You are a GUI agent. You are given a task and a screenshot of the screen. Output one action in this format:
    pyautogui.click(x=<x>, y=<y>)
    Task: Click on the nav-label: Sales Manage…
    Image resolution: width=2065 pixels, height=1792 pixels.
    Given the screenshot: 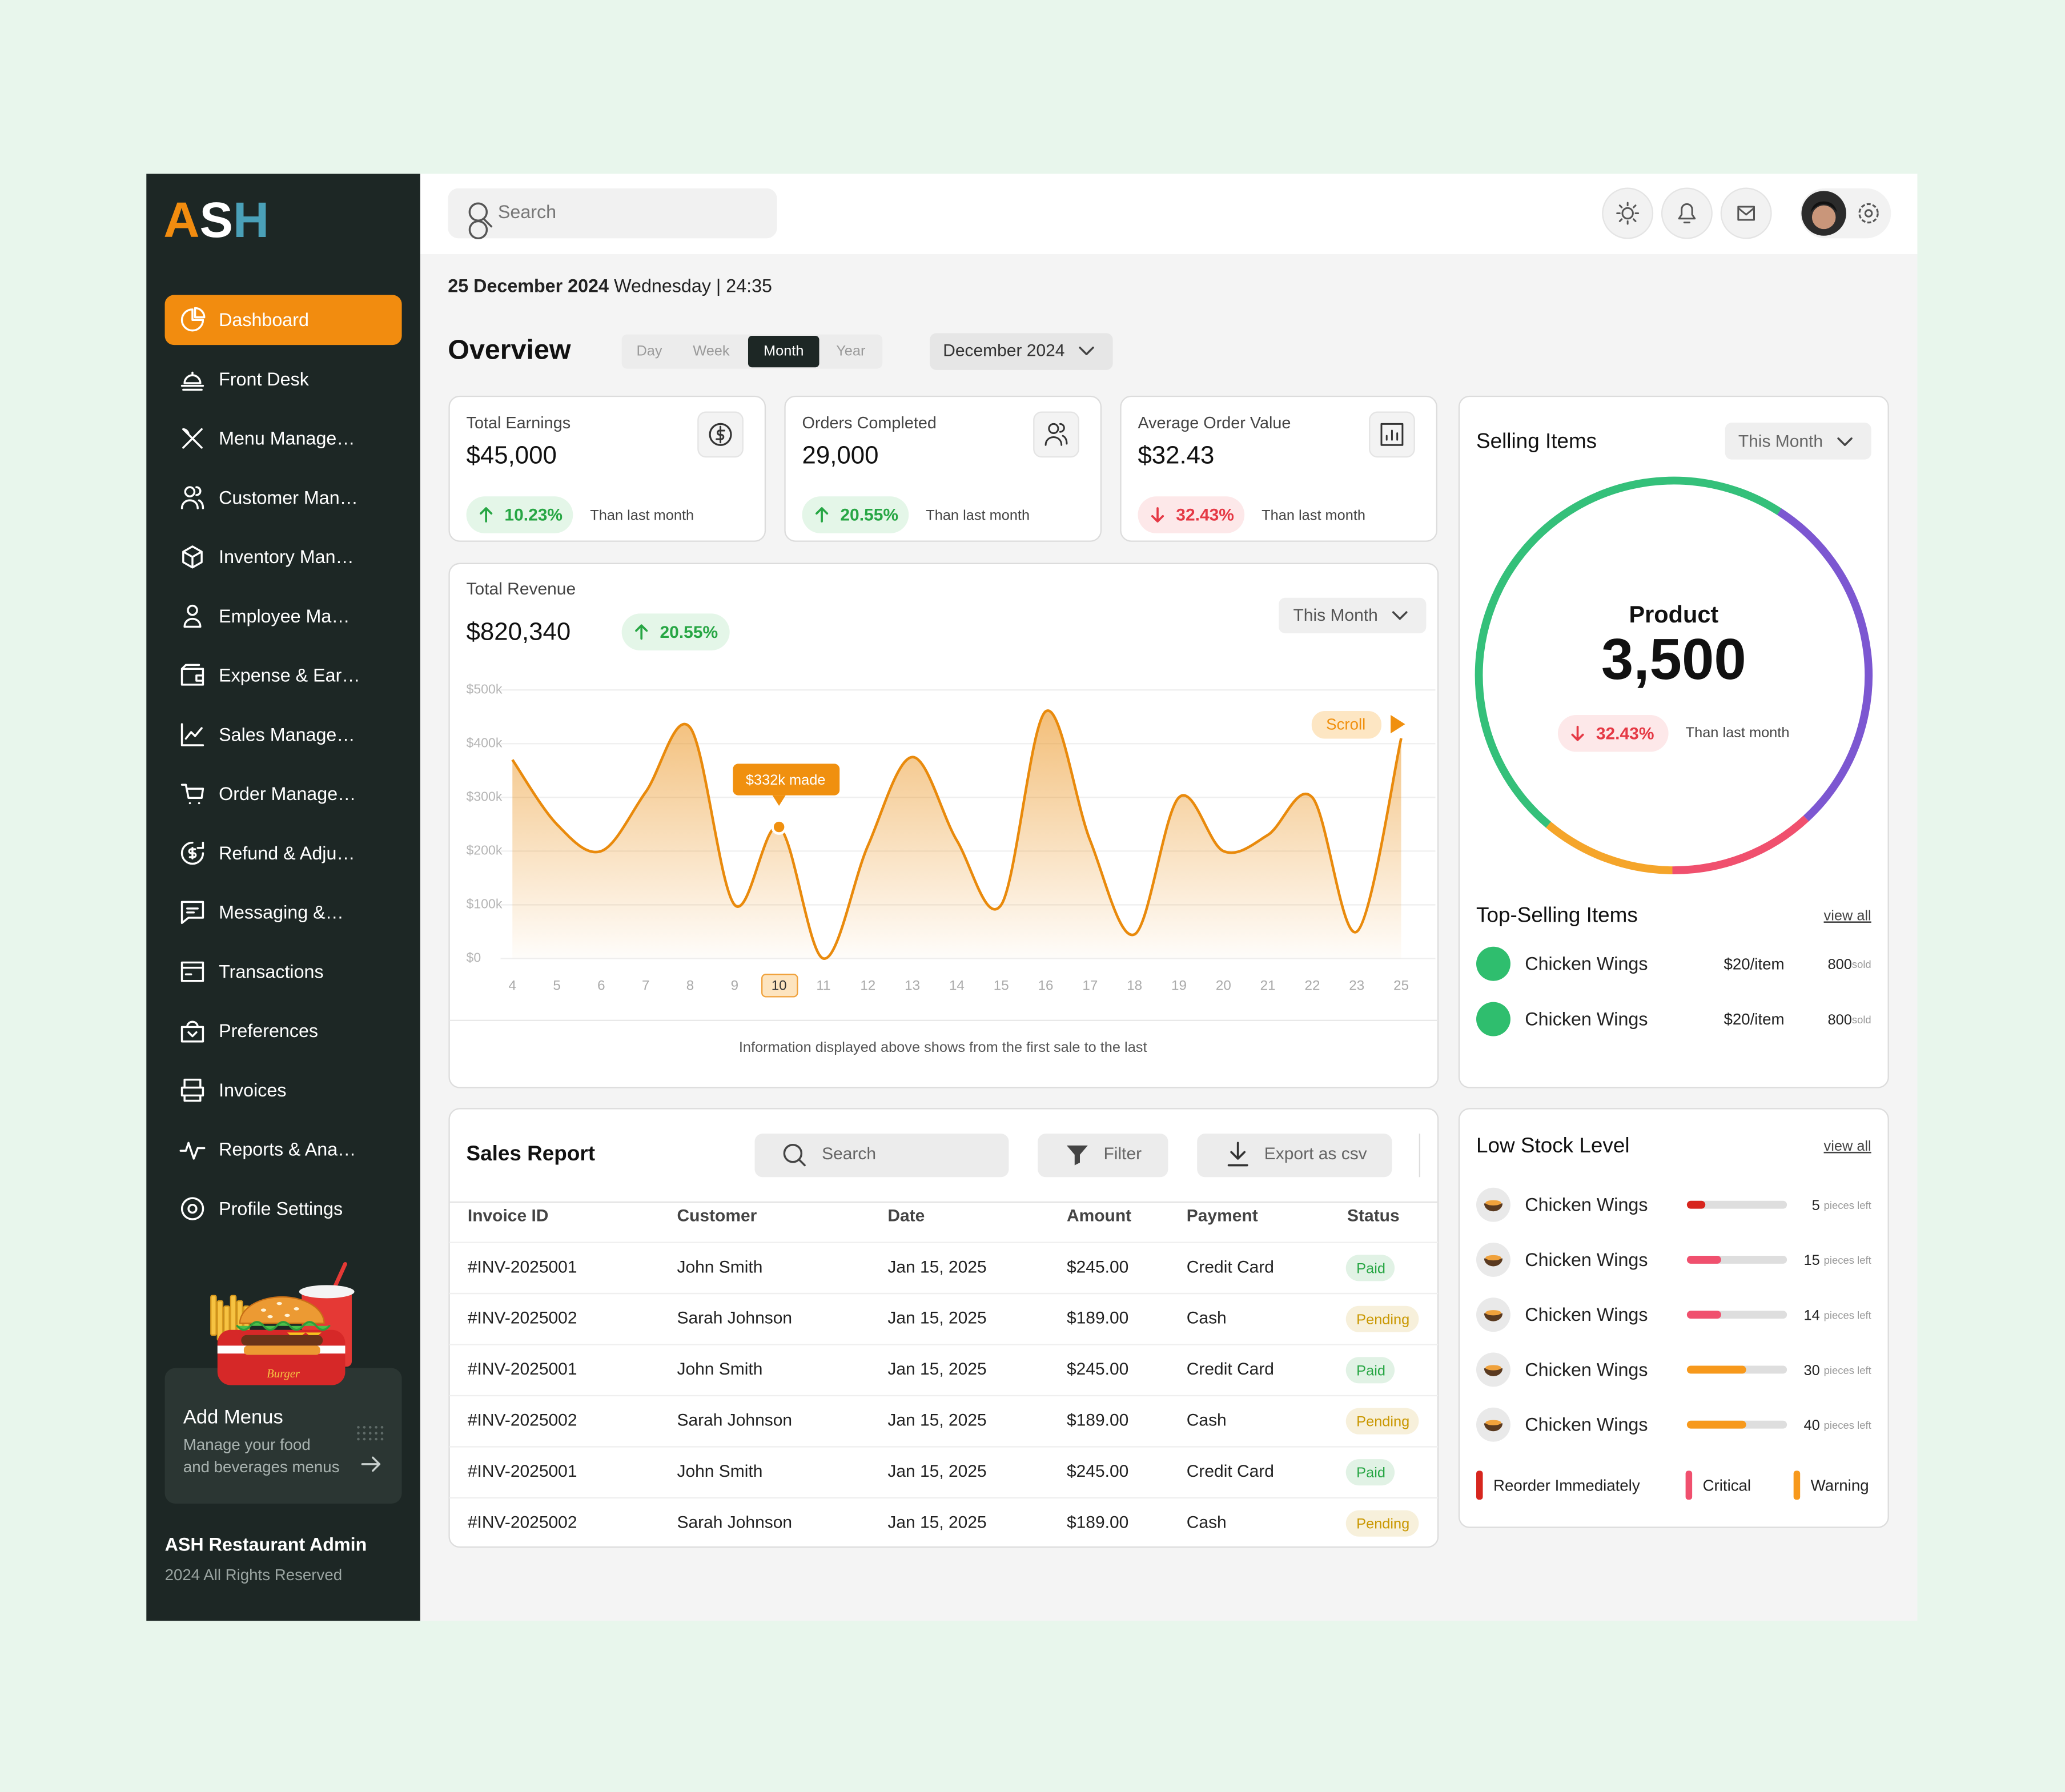 What is the action you would take?
    pyautogui.click(x=287, y=735)
    